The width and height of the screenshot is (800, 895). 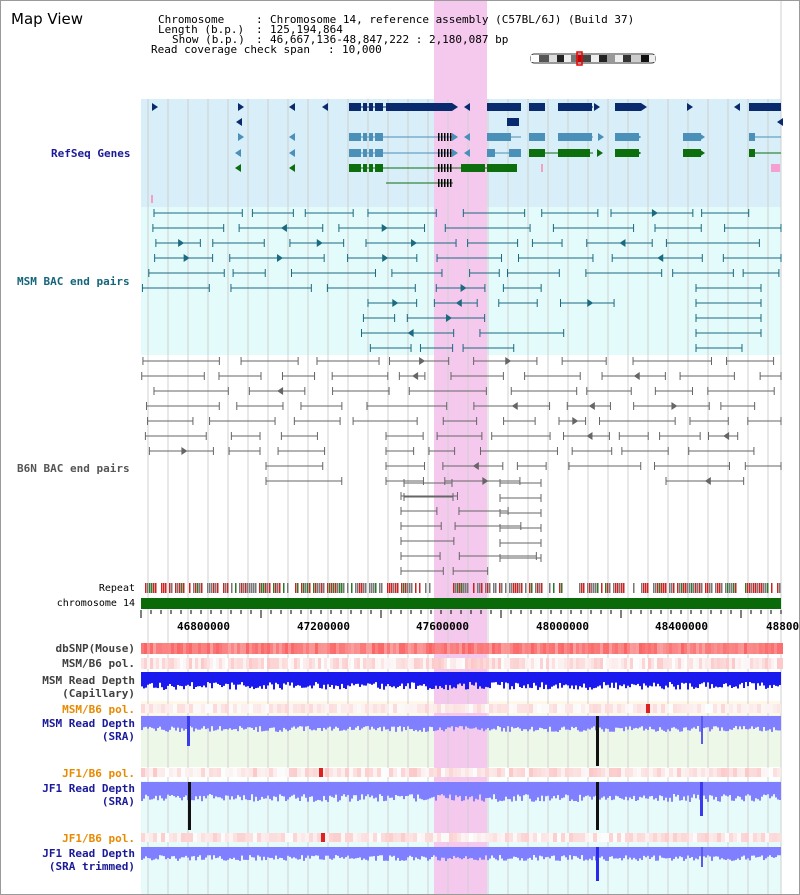 What do you see at coordinates (73, 281) in the screenshot?
I see `msm-bac-track-label: MSM BAC end pairs` at bounding box center [73, 281].